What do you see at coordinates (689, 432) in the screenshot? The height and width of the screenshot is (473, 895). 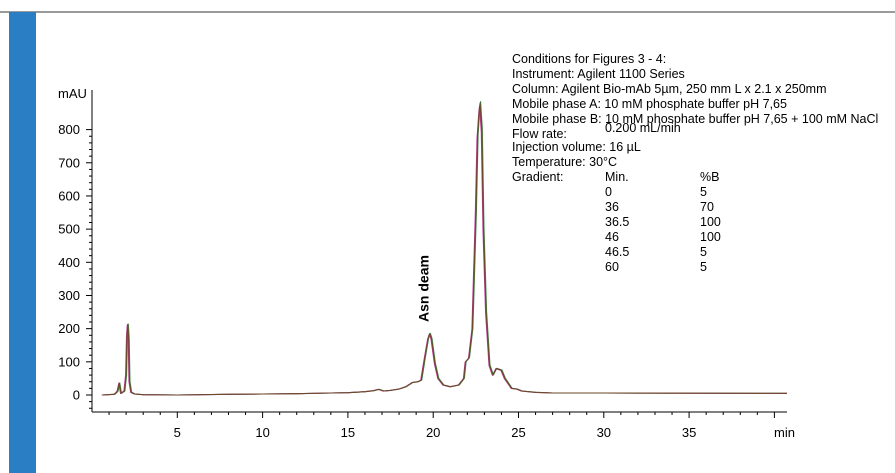 I see `x-tick-label: 35` at bounding box center [689, 432].